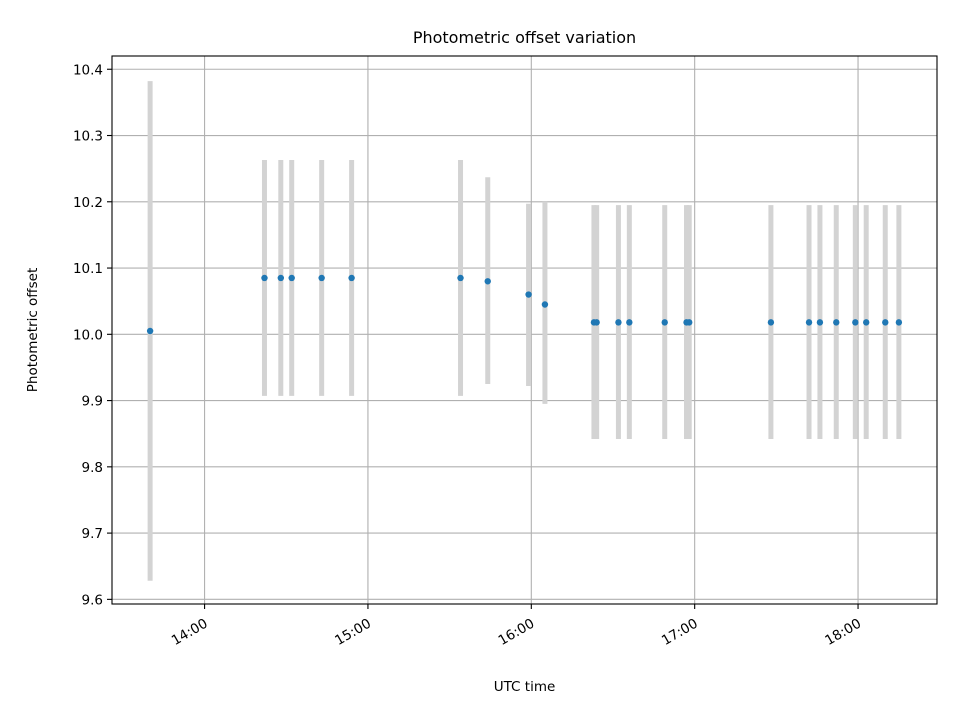  Describe the element at coordinates (353, 632) in the screenshot. I see `x-tick-label: 15:00` at that location.